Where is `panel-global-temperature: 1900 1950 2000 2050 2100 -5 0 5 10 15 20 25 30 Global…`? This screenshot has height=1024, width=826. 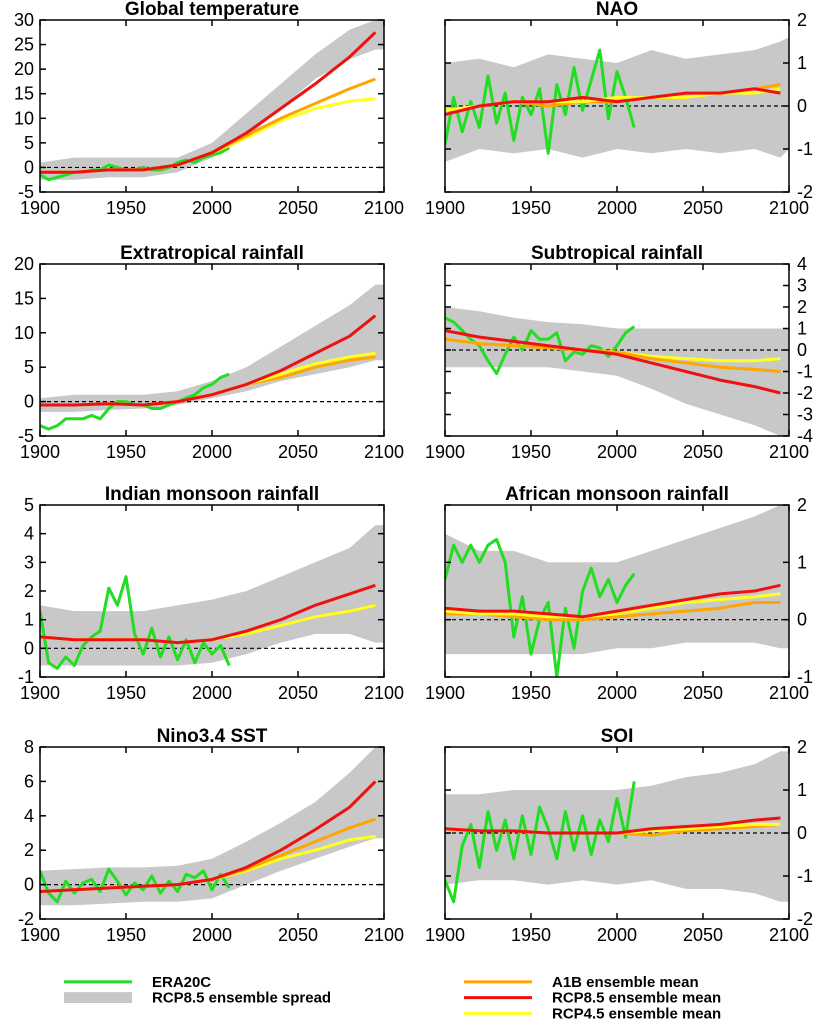 panel-global-temperature: 1900 1950 2000 2050 2100 -5 0 5 10 15 20 25 30 Global… is located at coordinates (209, 109).